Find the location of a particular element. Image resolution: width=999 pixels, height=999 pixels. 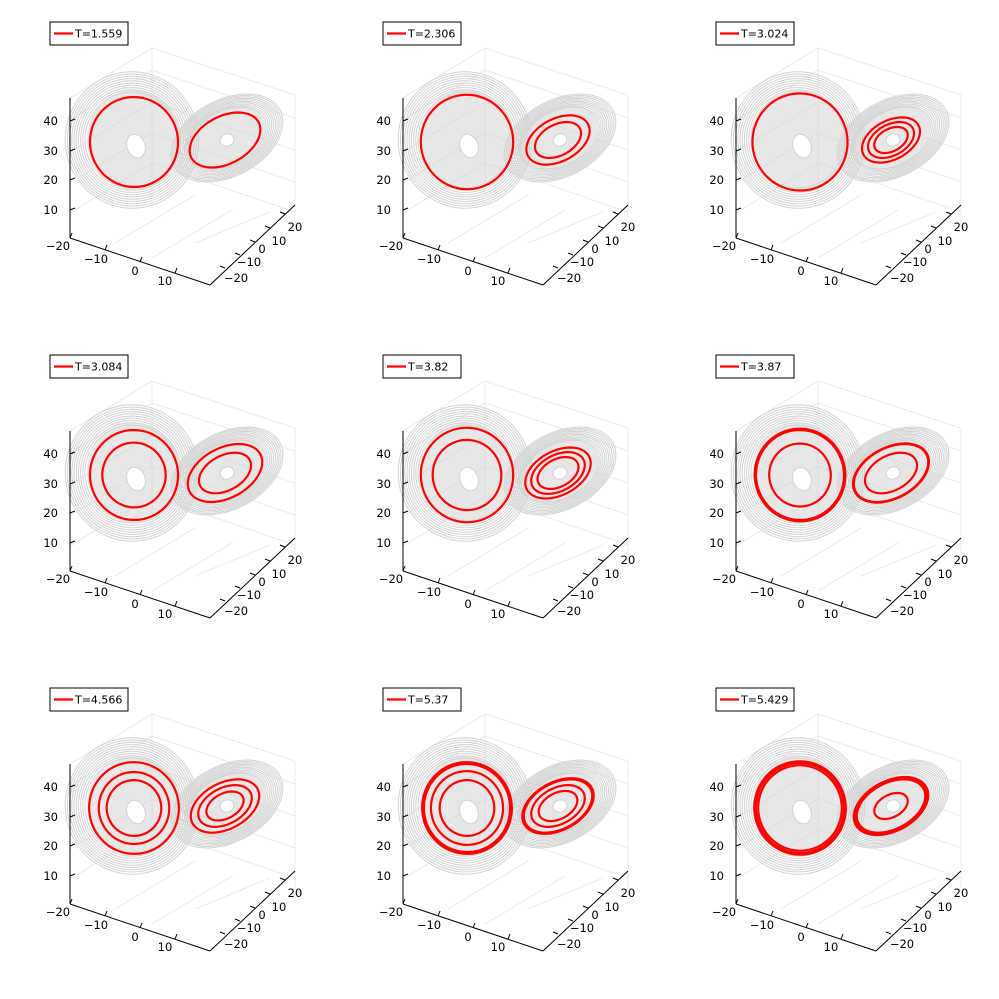

panel-2: 10 20 30 40 −20 −10 0 10 20 10 0 −10 −20 T=2.306 is located at coordinates (499, 166).